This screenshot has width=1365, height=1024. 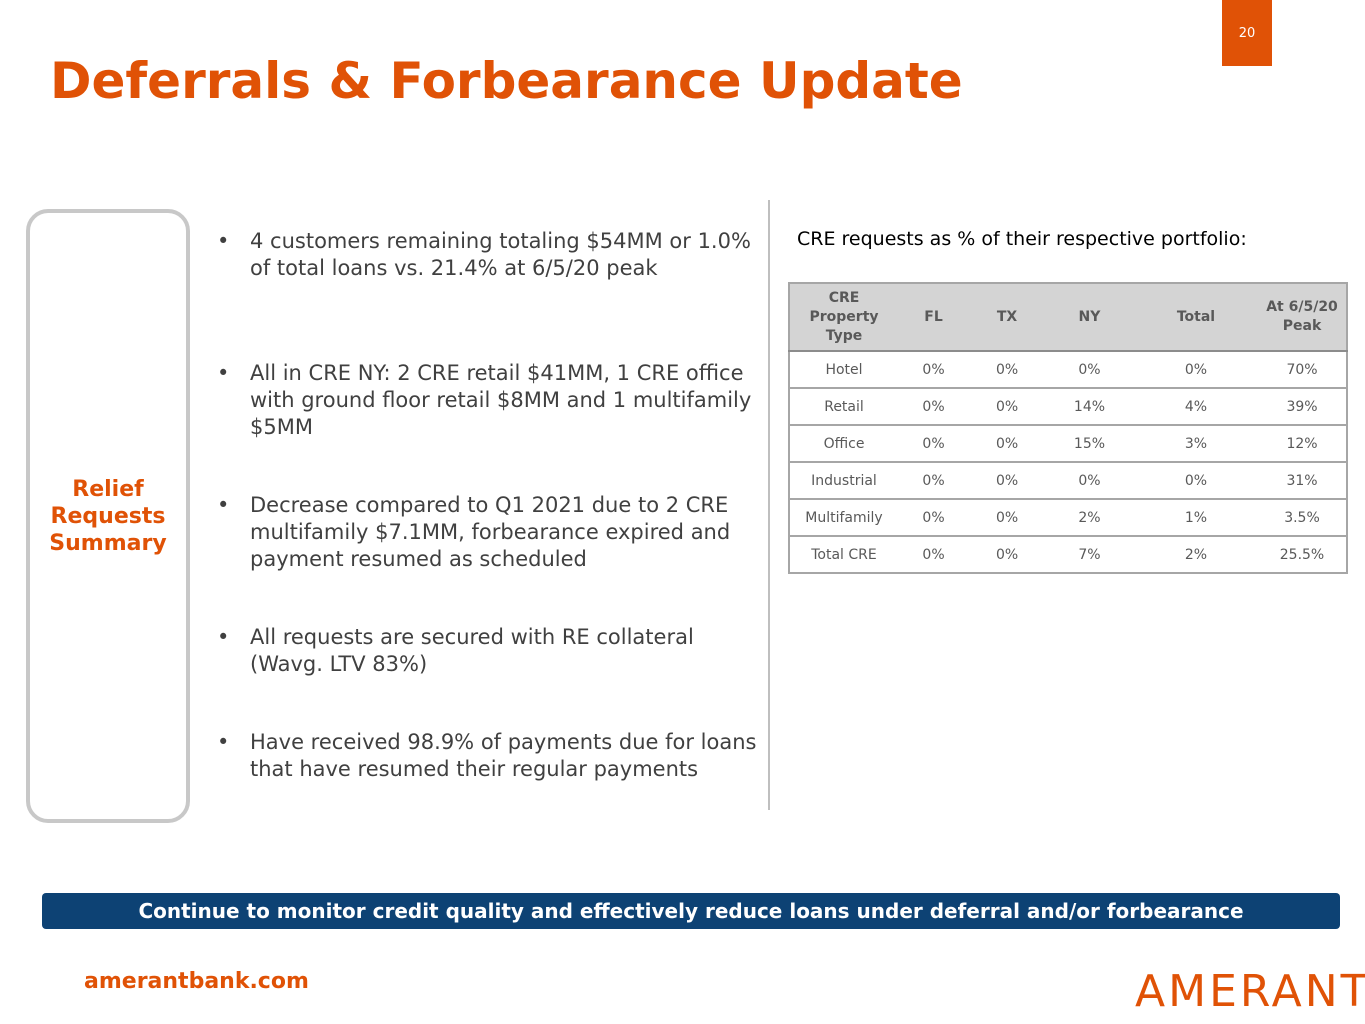 I want to click on logo: AMERANT, so click(x=1250, y=991).